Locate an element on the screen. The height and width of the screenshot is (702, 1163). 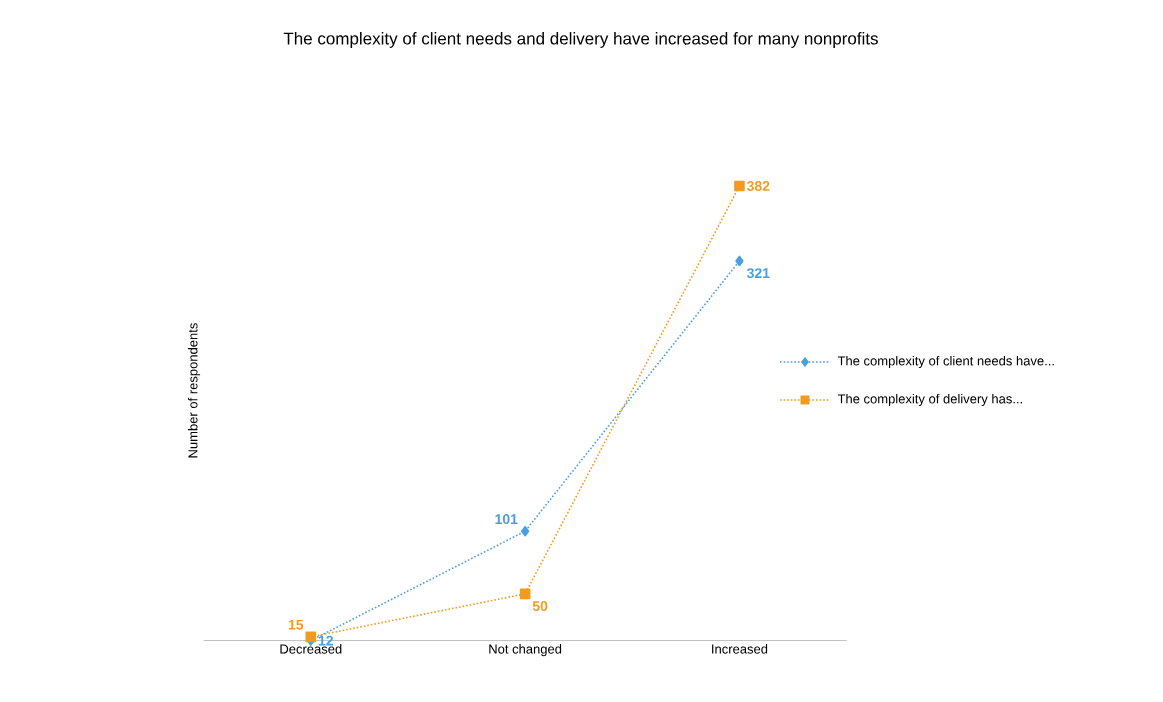
x-tick-label: Decreased is located at coordinates (311, 649).